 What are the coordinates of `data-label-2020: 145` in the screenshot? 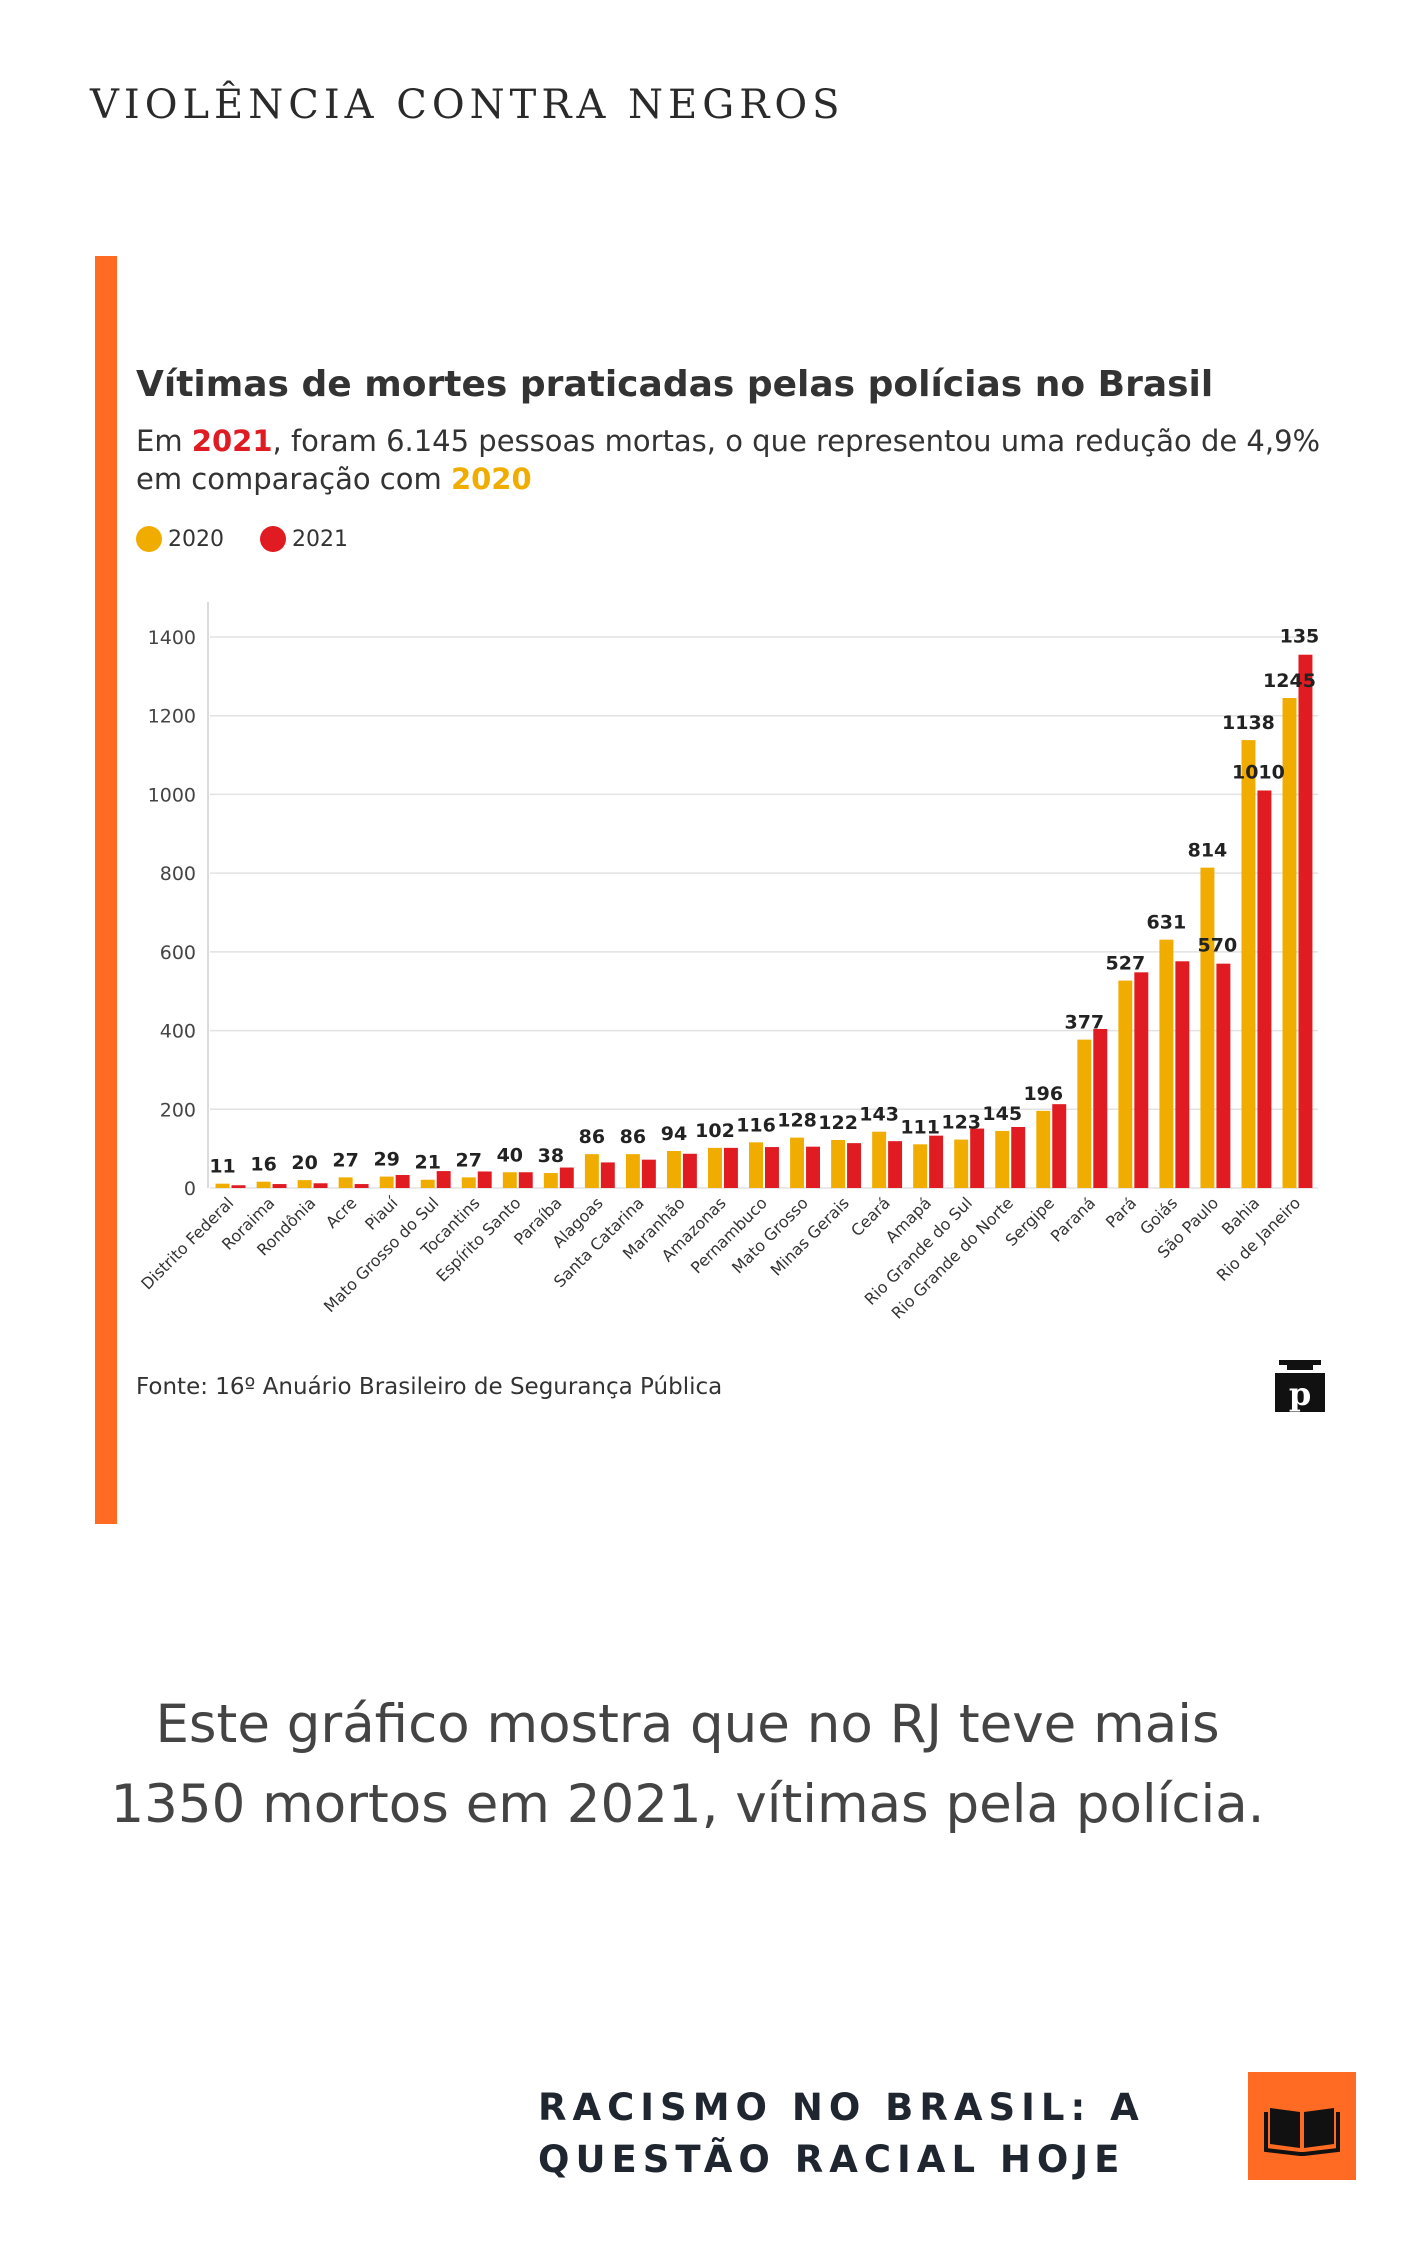 It's located at (1002, 1114).